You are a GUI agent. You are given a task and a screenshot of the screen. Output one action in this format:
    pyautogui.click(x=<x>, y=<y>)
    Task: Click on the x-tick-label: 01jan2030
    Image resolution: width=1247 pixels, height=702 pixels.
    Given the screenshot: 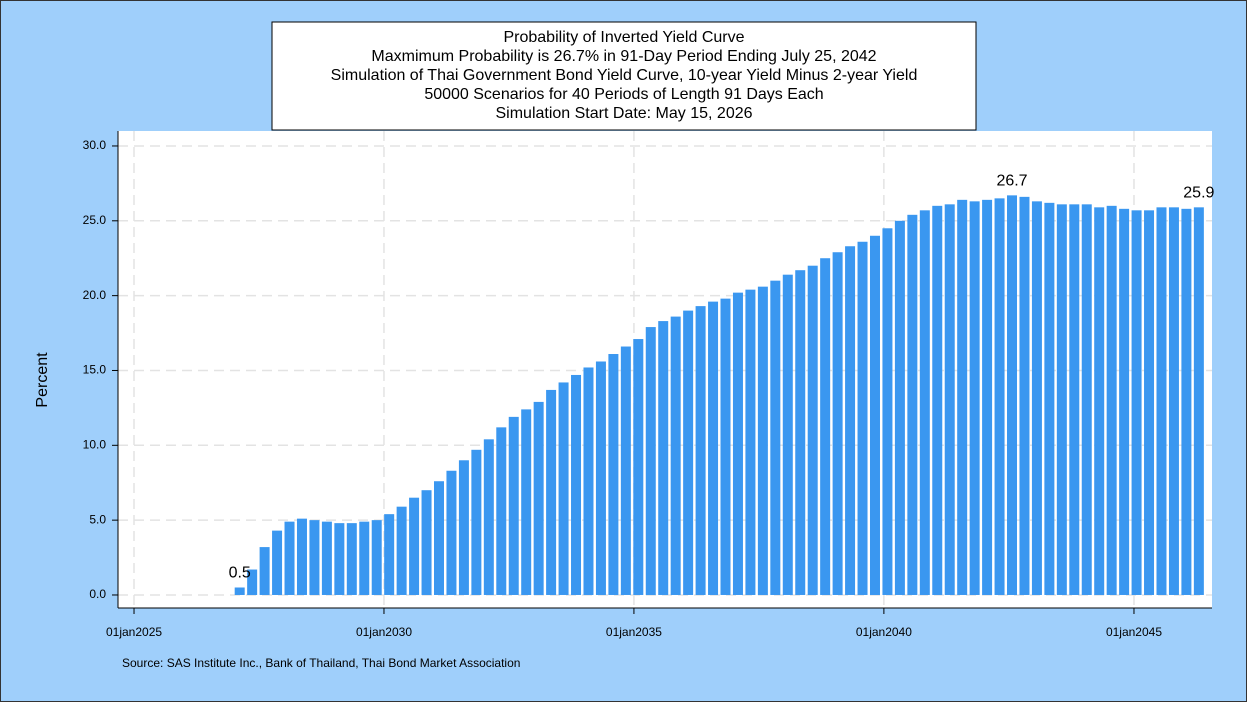 What is the action you would take?
    pyautogui.click(x=384, y=632)
    